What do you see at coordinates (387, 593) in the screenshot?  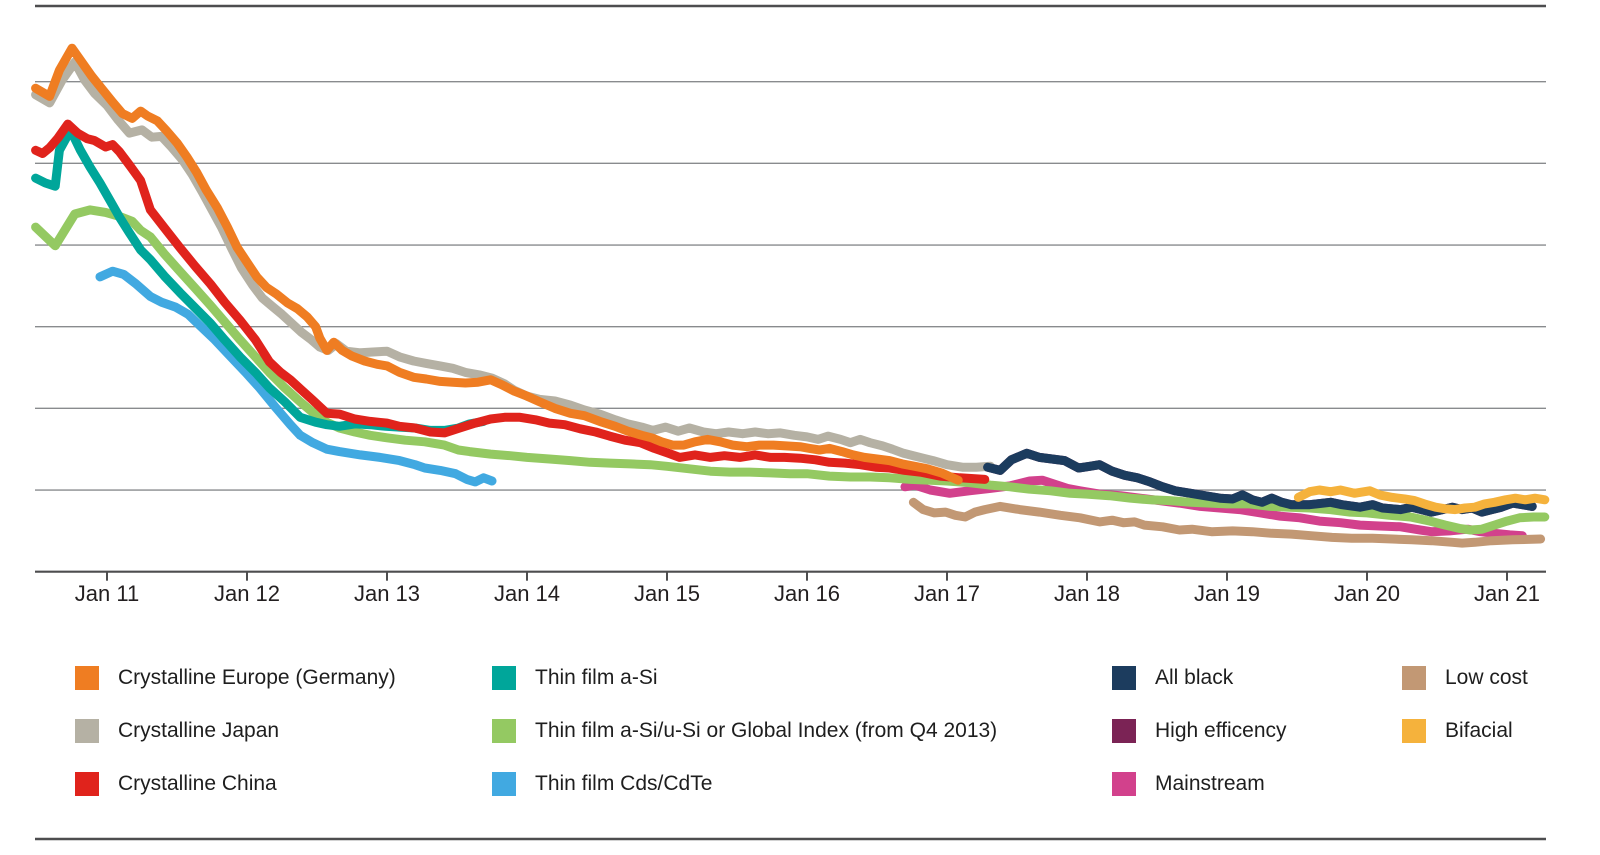 I see `x-axis-tick-label: Jan 13` at bounding box center [387, 593].